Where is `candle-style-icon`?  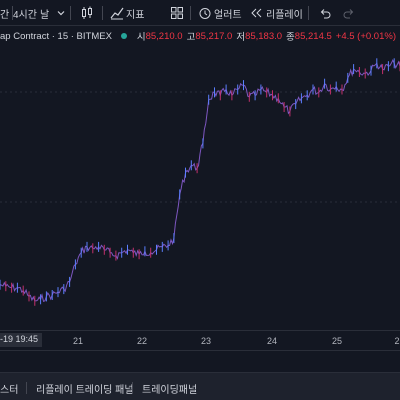
candle-style-icon is located at coordinates (87, 13).